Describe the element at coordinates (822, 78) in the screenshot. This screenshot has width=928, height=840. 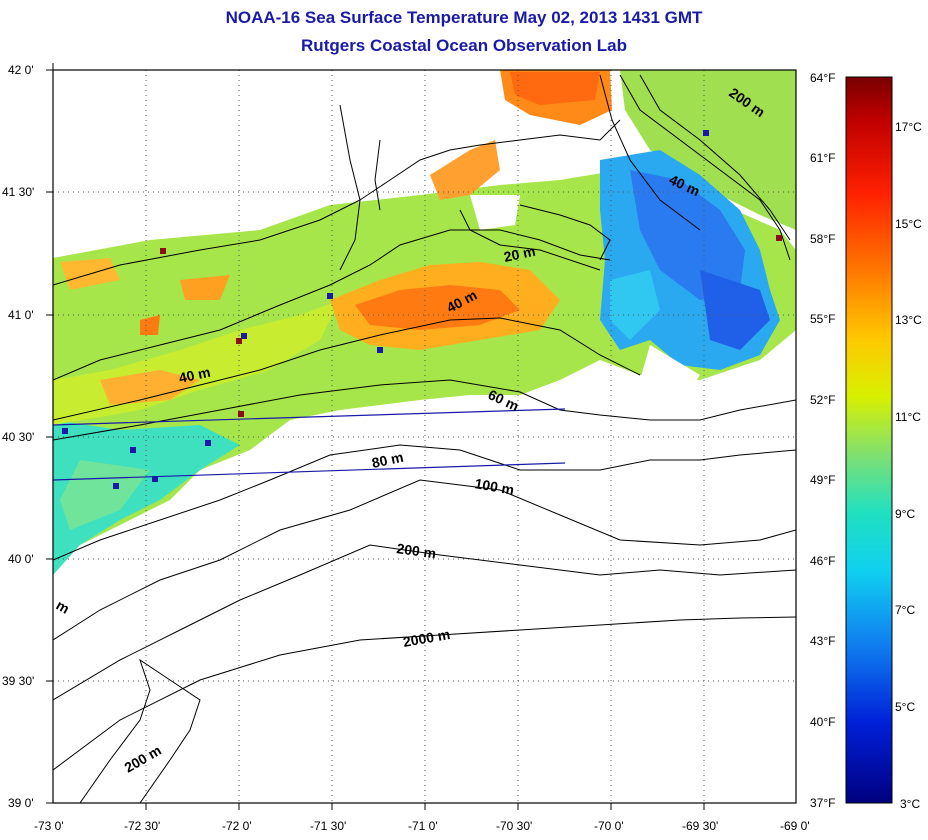
I see `colorbar-f-label: 64°F` at that location.